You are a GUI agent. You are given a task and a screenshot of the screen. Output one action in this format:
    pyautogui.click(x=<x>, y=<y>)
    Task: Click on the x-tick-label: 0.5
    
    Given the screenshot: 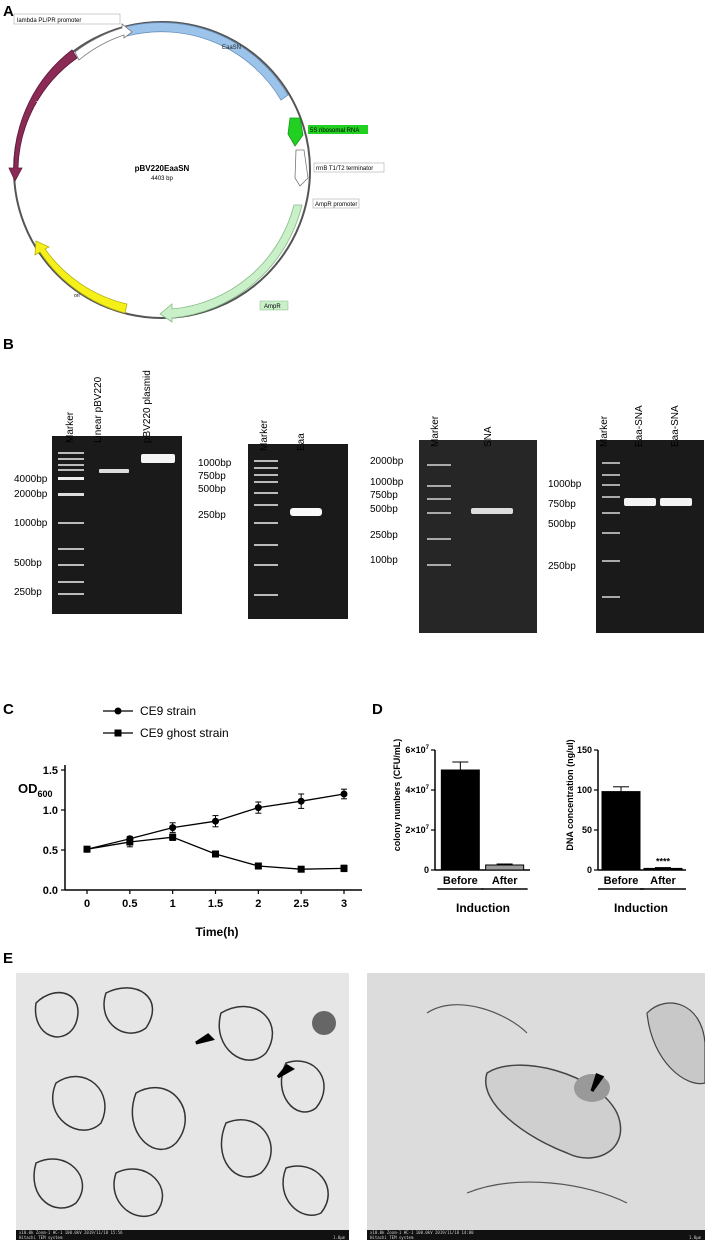 What is the action you would take?
    pyautogui.click(x=129, y=904)
    